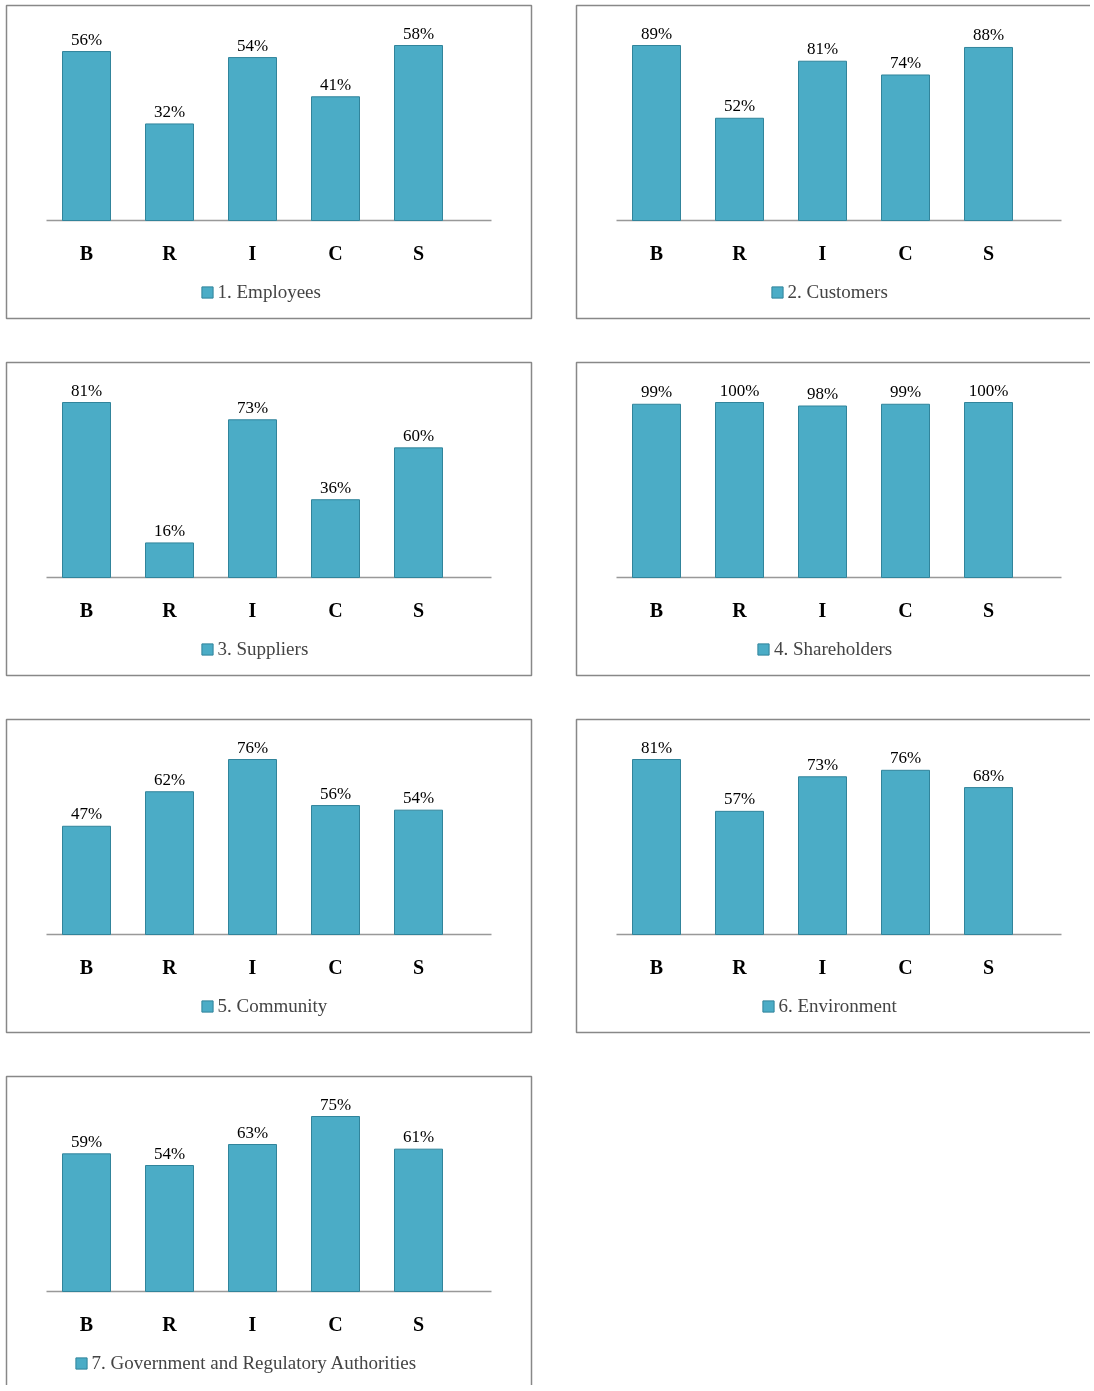 The height and width of the screenshot is (1391, 1094). What do you see at coordinates (263, 649) in the screenshot?
I see `legend-label: 3. Suppliers` at bounding box center [263, 649].